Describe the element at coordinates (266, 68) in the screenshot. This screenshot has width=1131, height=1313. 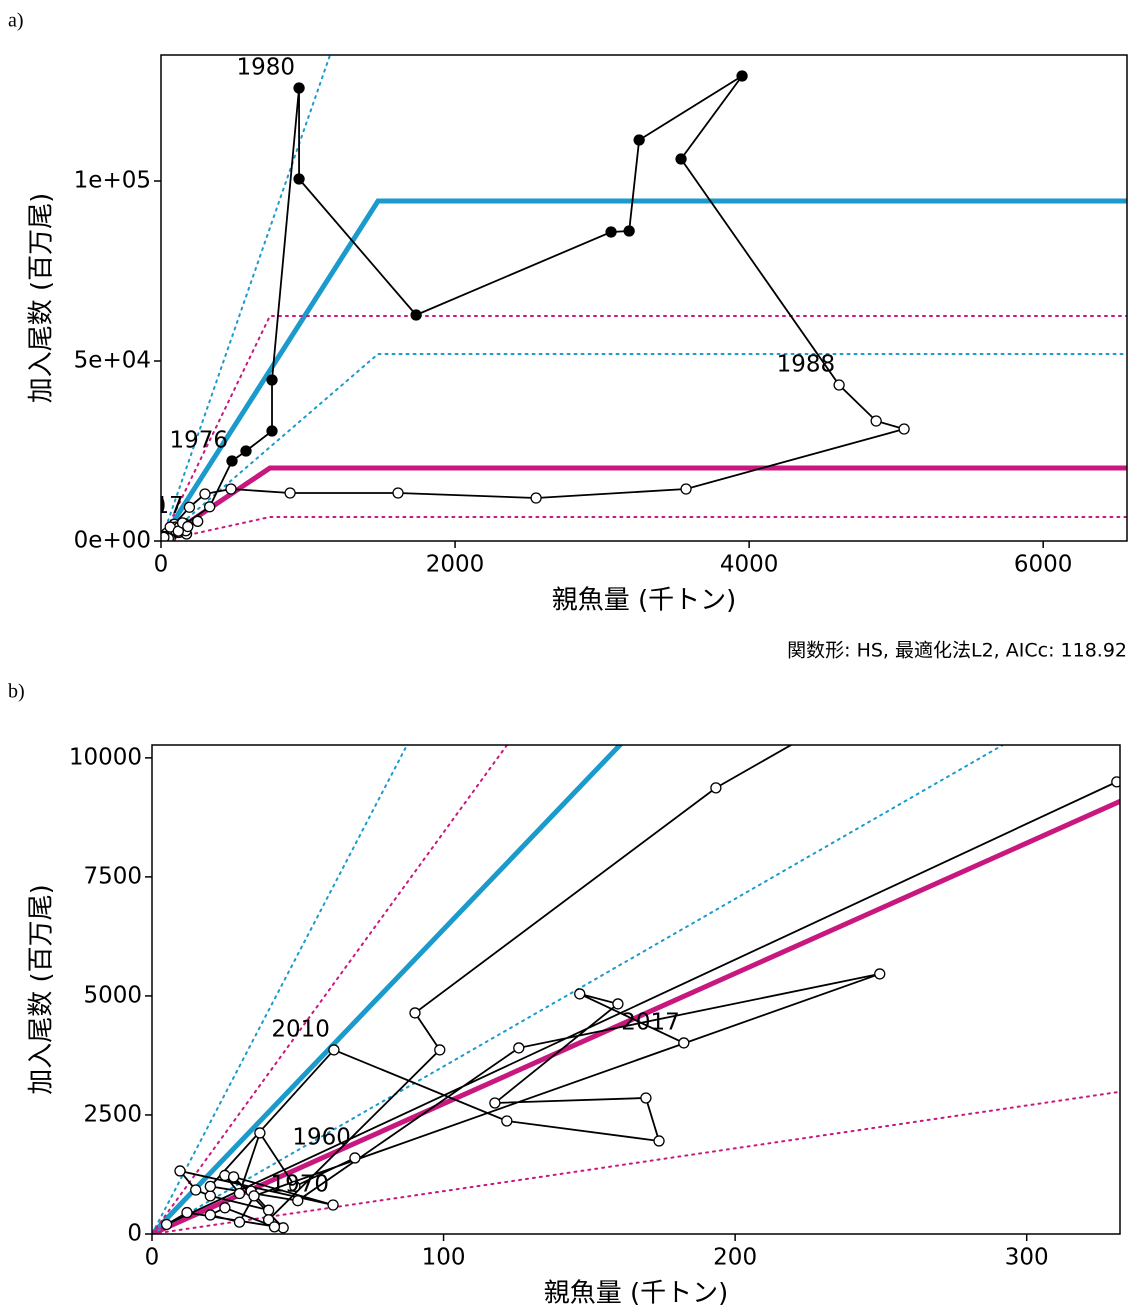
I see `point-label: 1980` at that location.